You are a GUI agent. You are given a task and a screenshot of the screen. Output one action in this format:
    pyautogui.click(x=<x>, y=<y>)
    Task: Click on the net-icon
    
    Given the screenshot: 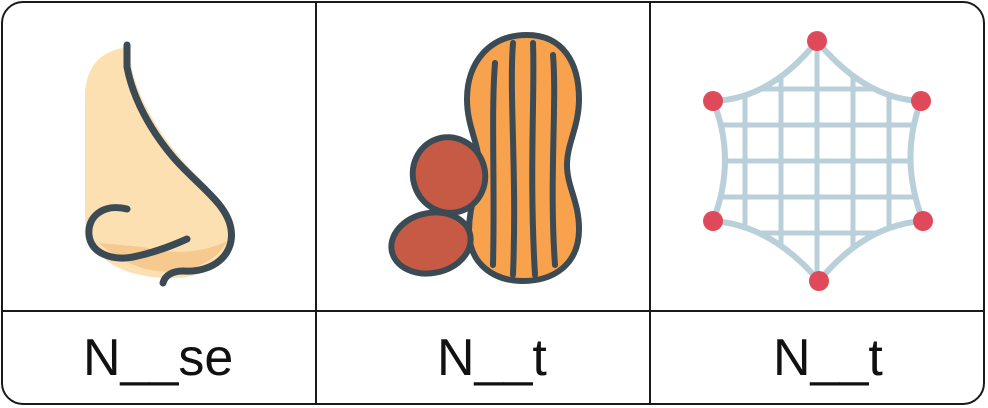 What is the action you would take?
    pyautogui.click(x=818, y=161)
    